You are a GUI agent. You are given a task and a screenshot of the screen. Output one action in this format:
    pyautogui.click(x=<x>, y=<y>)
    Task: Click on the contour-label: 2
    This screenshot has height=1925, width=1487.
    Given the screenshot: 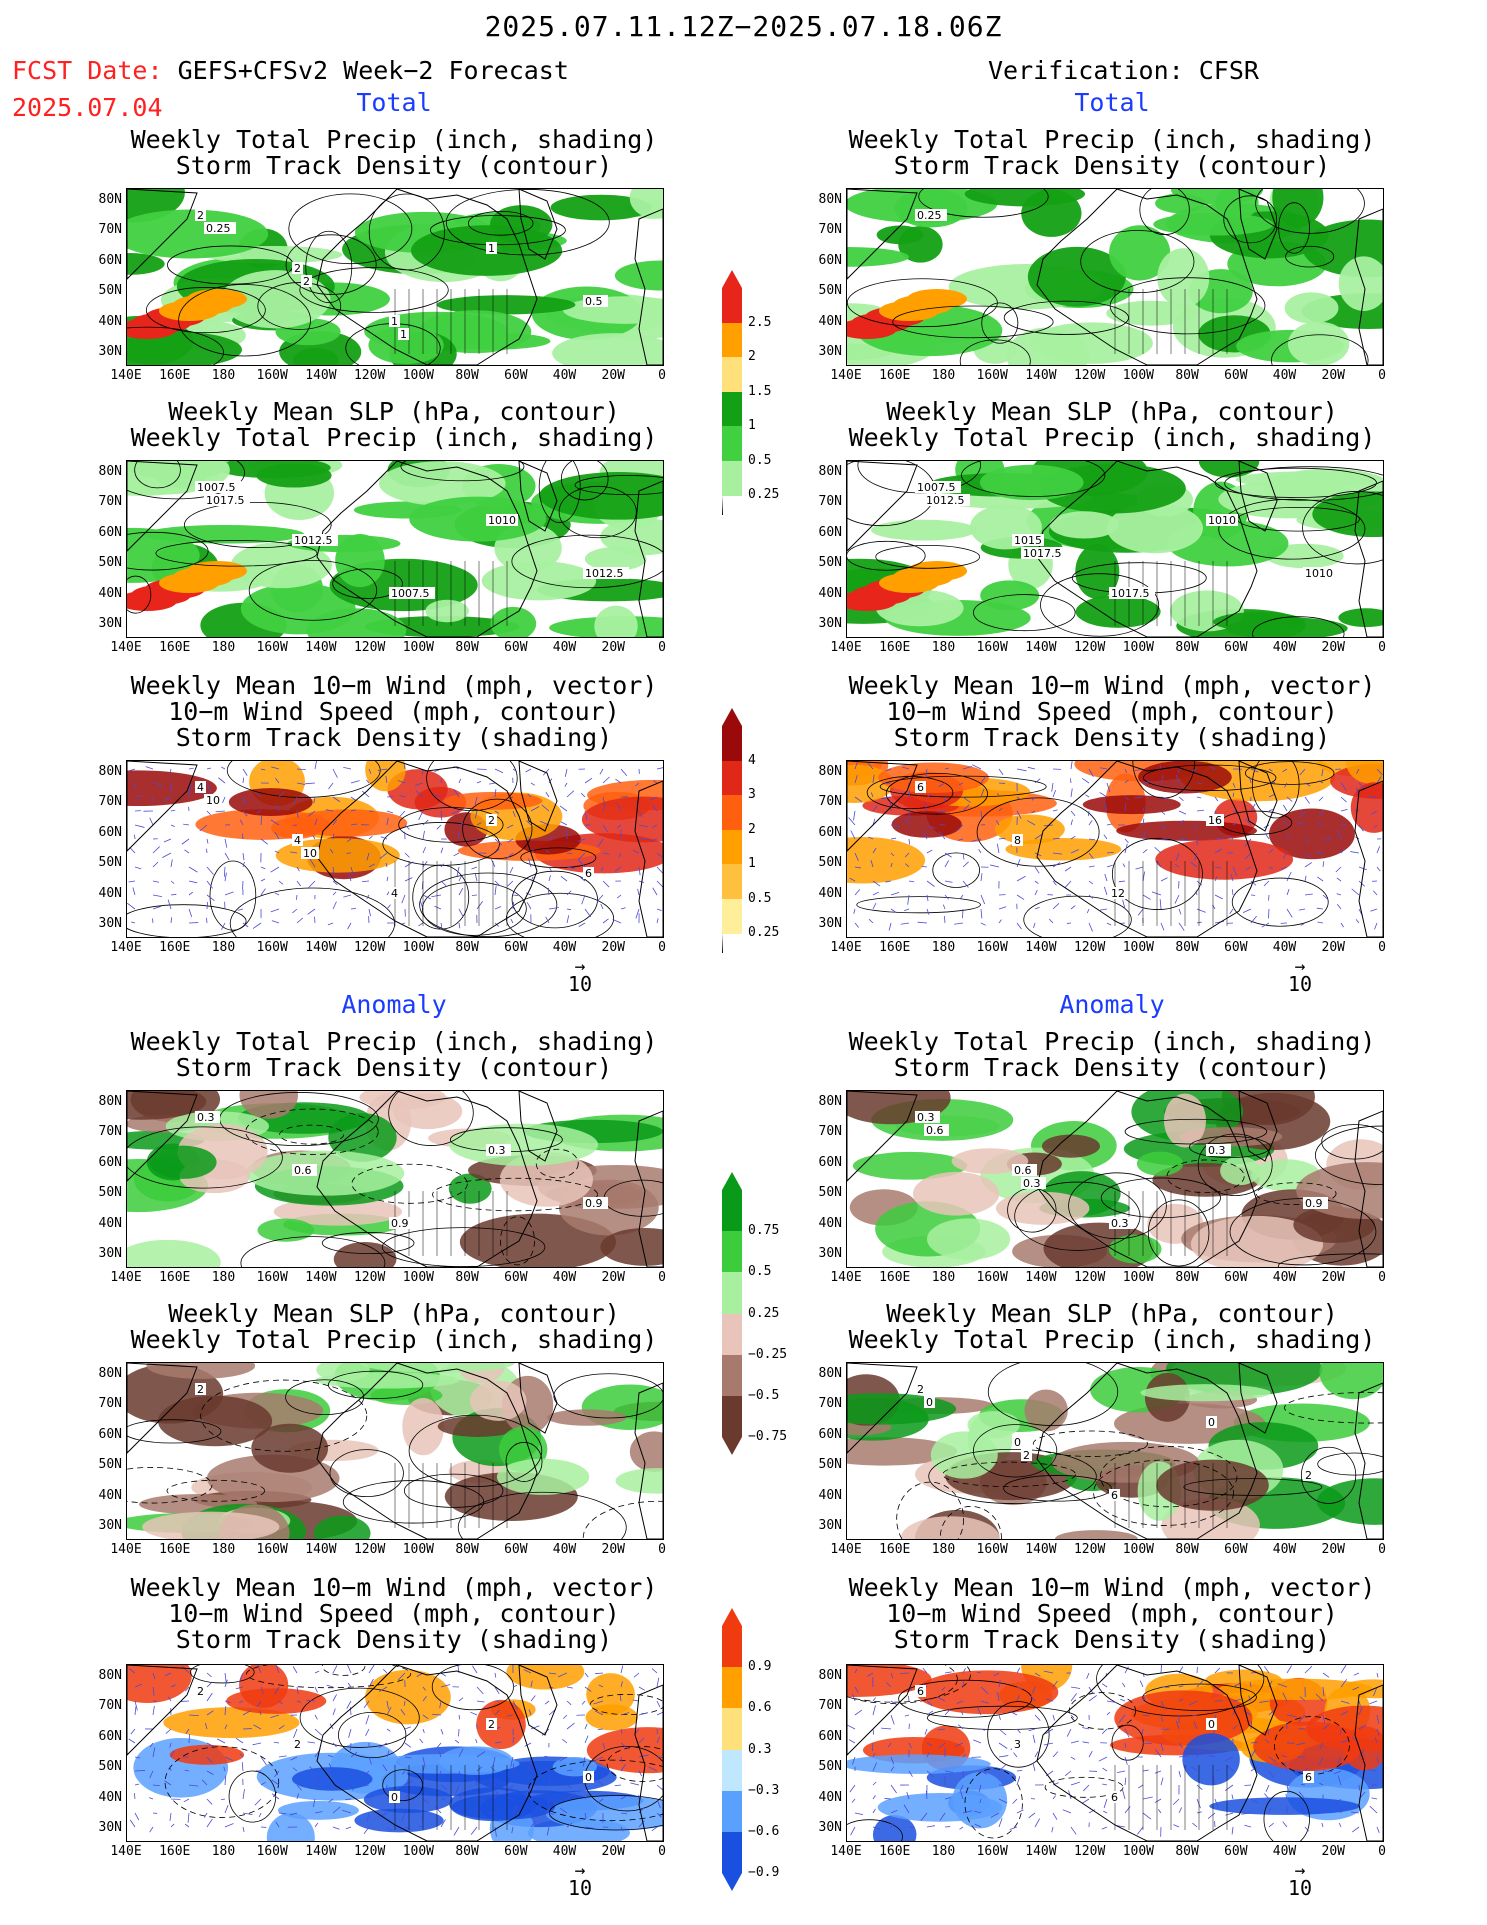 What is the action you would take?
    pyautogui.click(x=297, y=1744)
    